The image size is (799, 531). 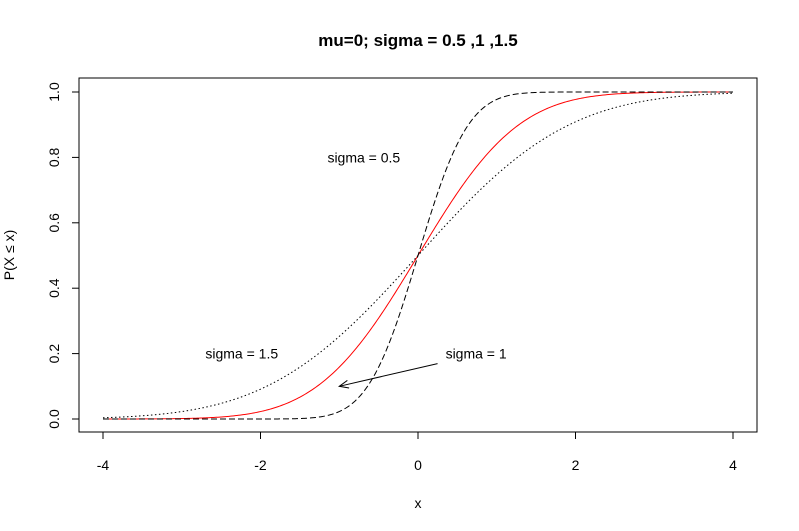 I want to click on y-tick-label: 0.4, so click(x=54, y=288).